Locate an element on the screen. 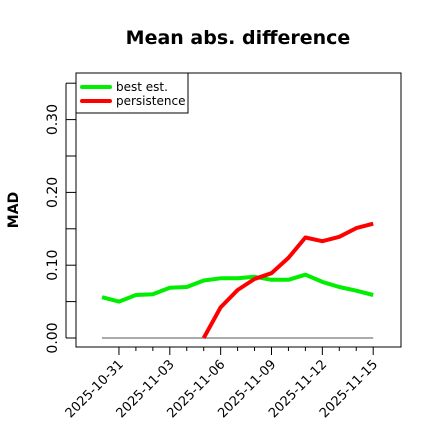  legend: best est. persistence is located at coordinates (132, 93).